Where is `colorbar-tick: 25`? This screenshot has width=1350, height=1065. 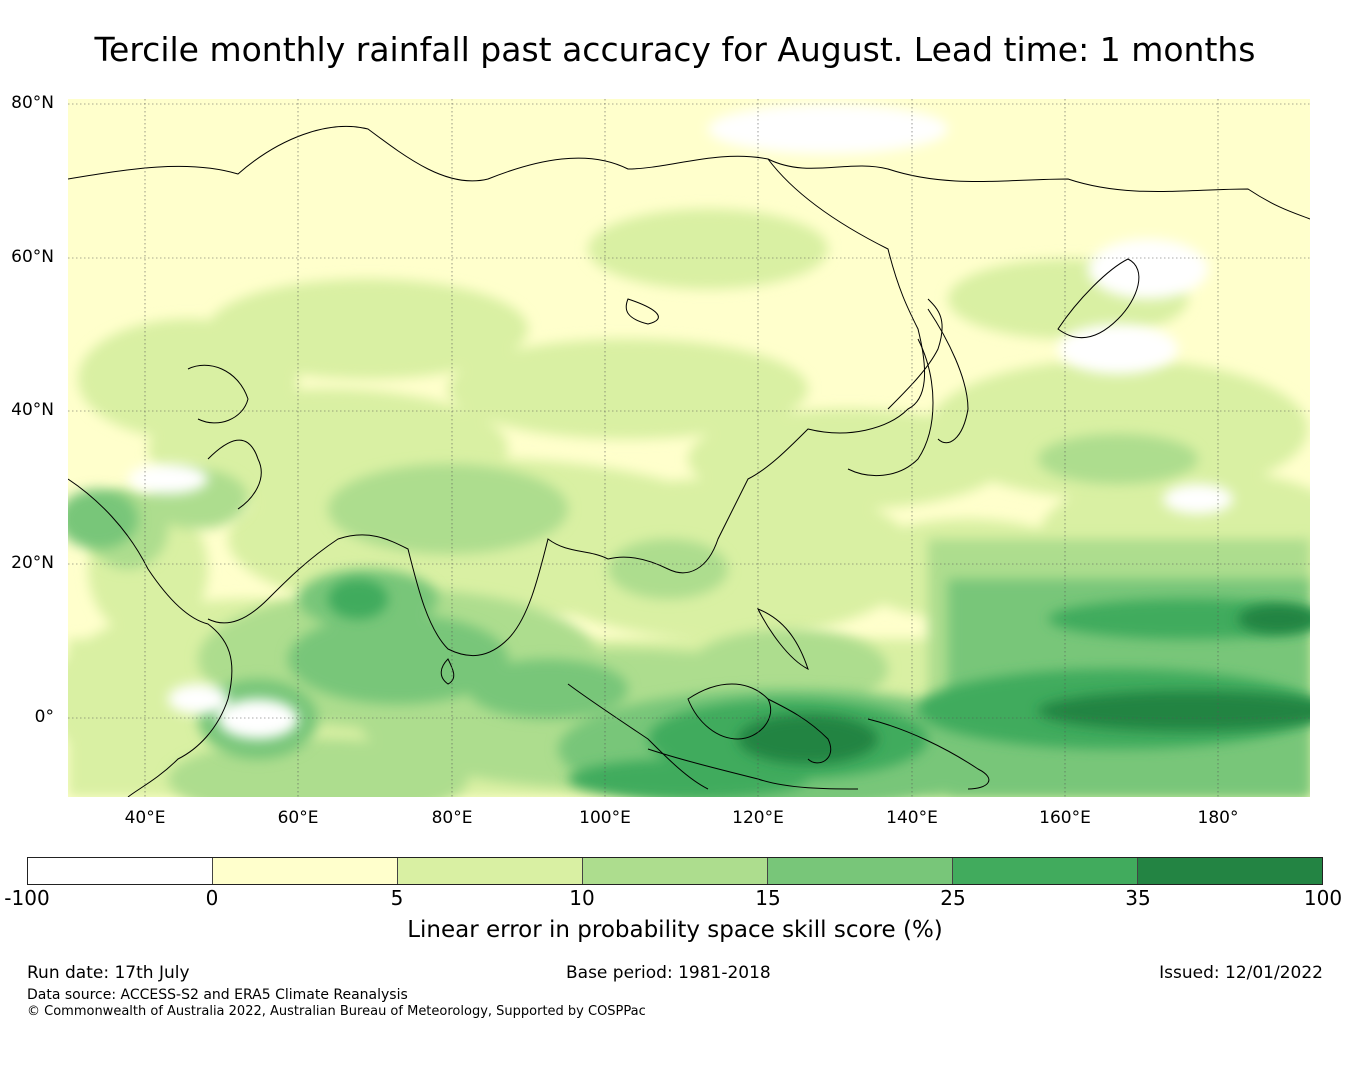 colorbar-tick: 25 is located at coordinates (953, 898).